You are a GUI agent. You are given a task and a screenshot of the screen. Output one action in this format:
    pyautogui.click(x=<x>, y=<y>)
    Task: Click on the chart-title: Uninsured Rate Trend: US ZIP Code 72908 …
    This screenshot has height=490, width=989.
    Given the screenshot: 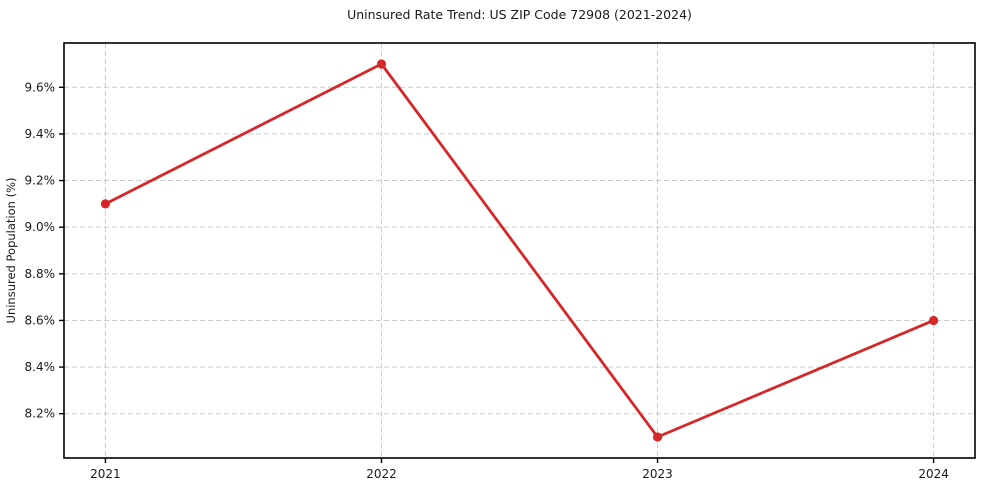 What is the action you would take?
    pyautogui.click(x=519, y=14)
    